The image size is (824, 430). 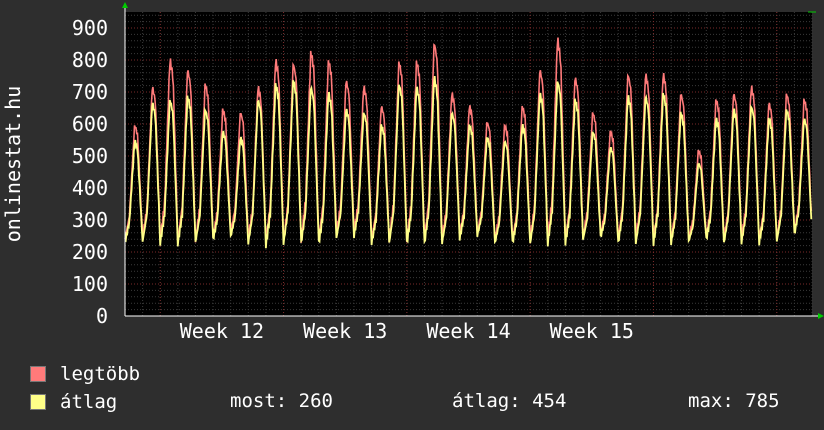 I want to click on stat-max: max: 785, so click(x=734, y=401).